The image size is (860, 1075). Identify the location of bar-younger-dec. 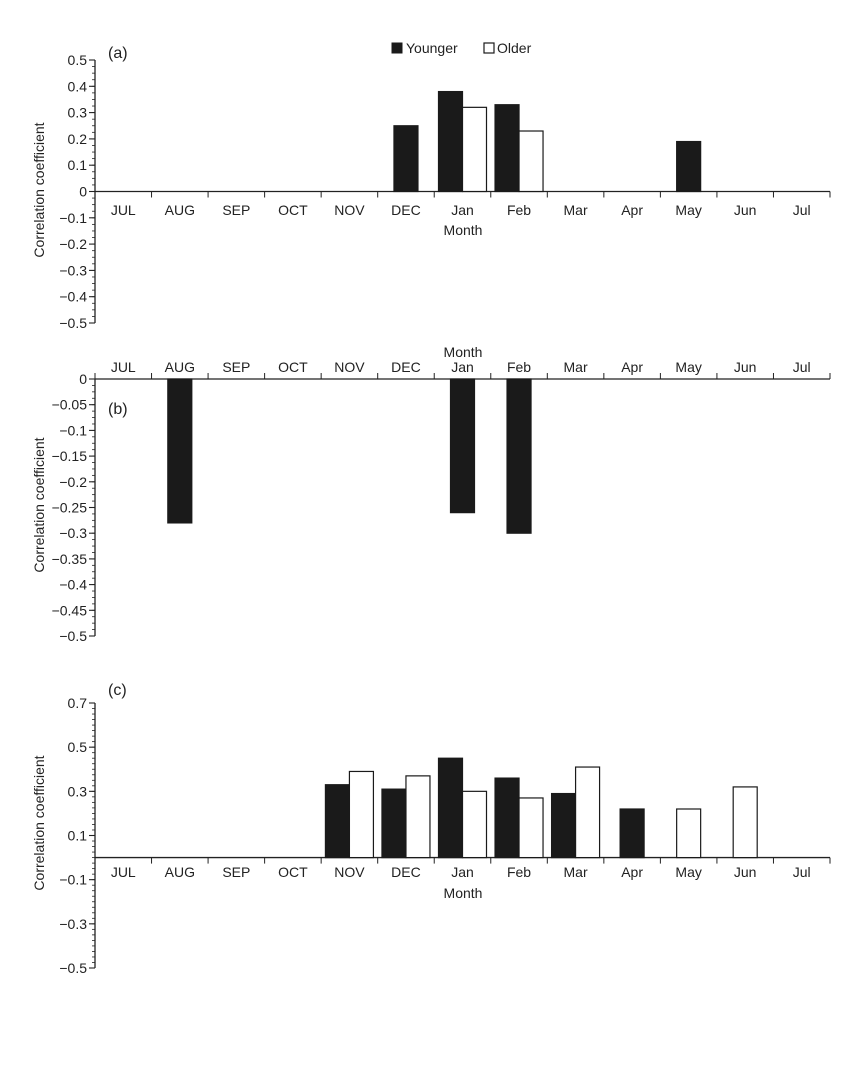
(394, 823).